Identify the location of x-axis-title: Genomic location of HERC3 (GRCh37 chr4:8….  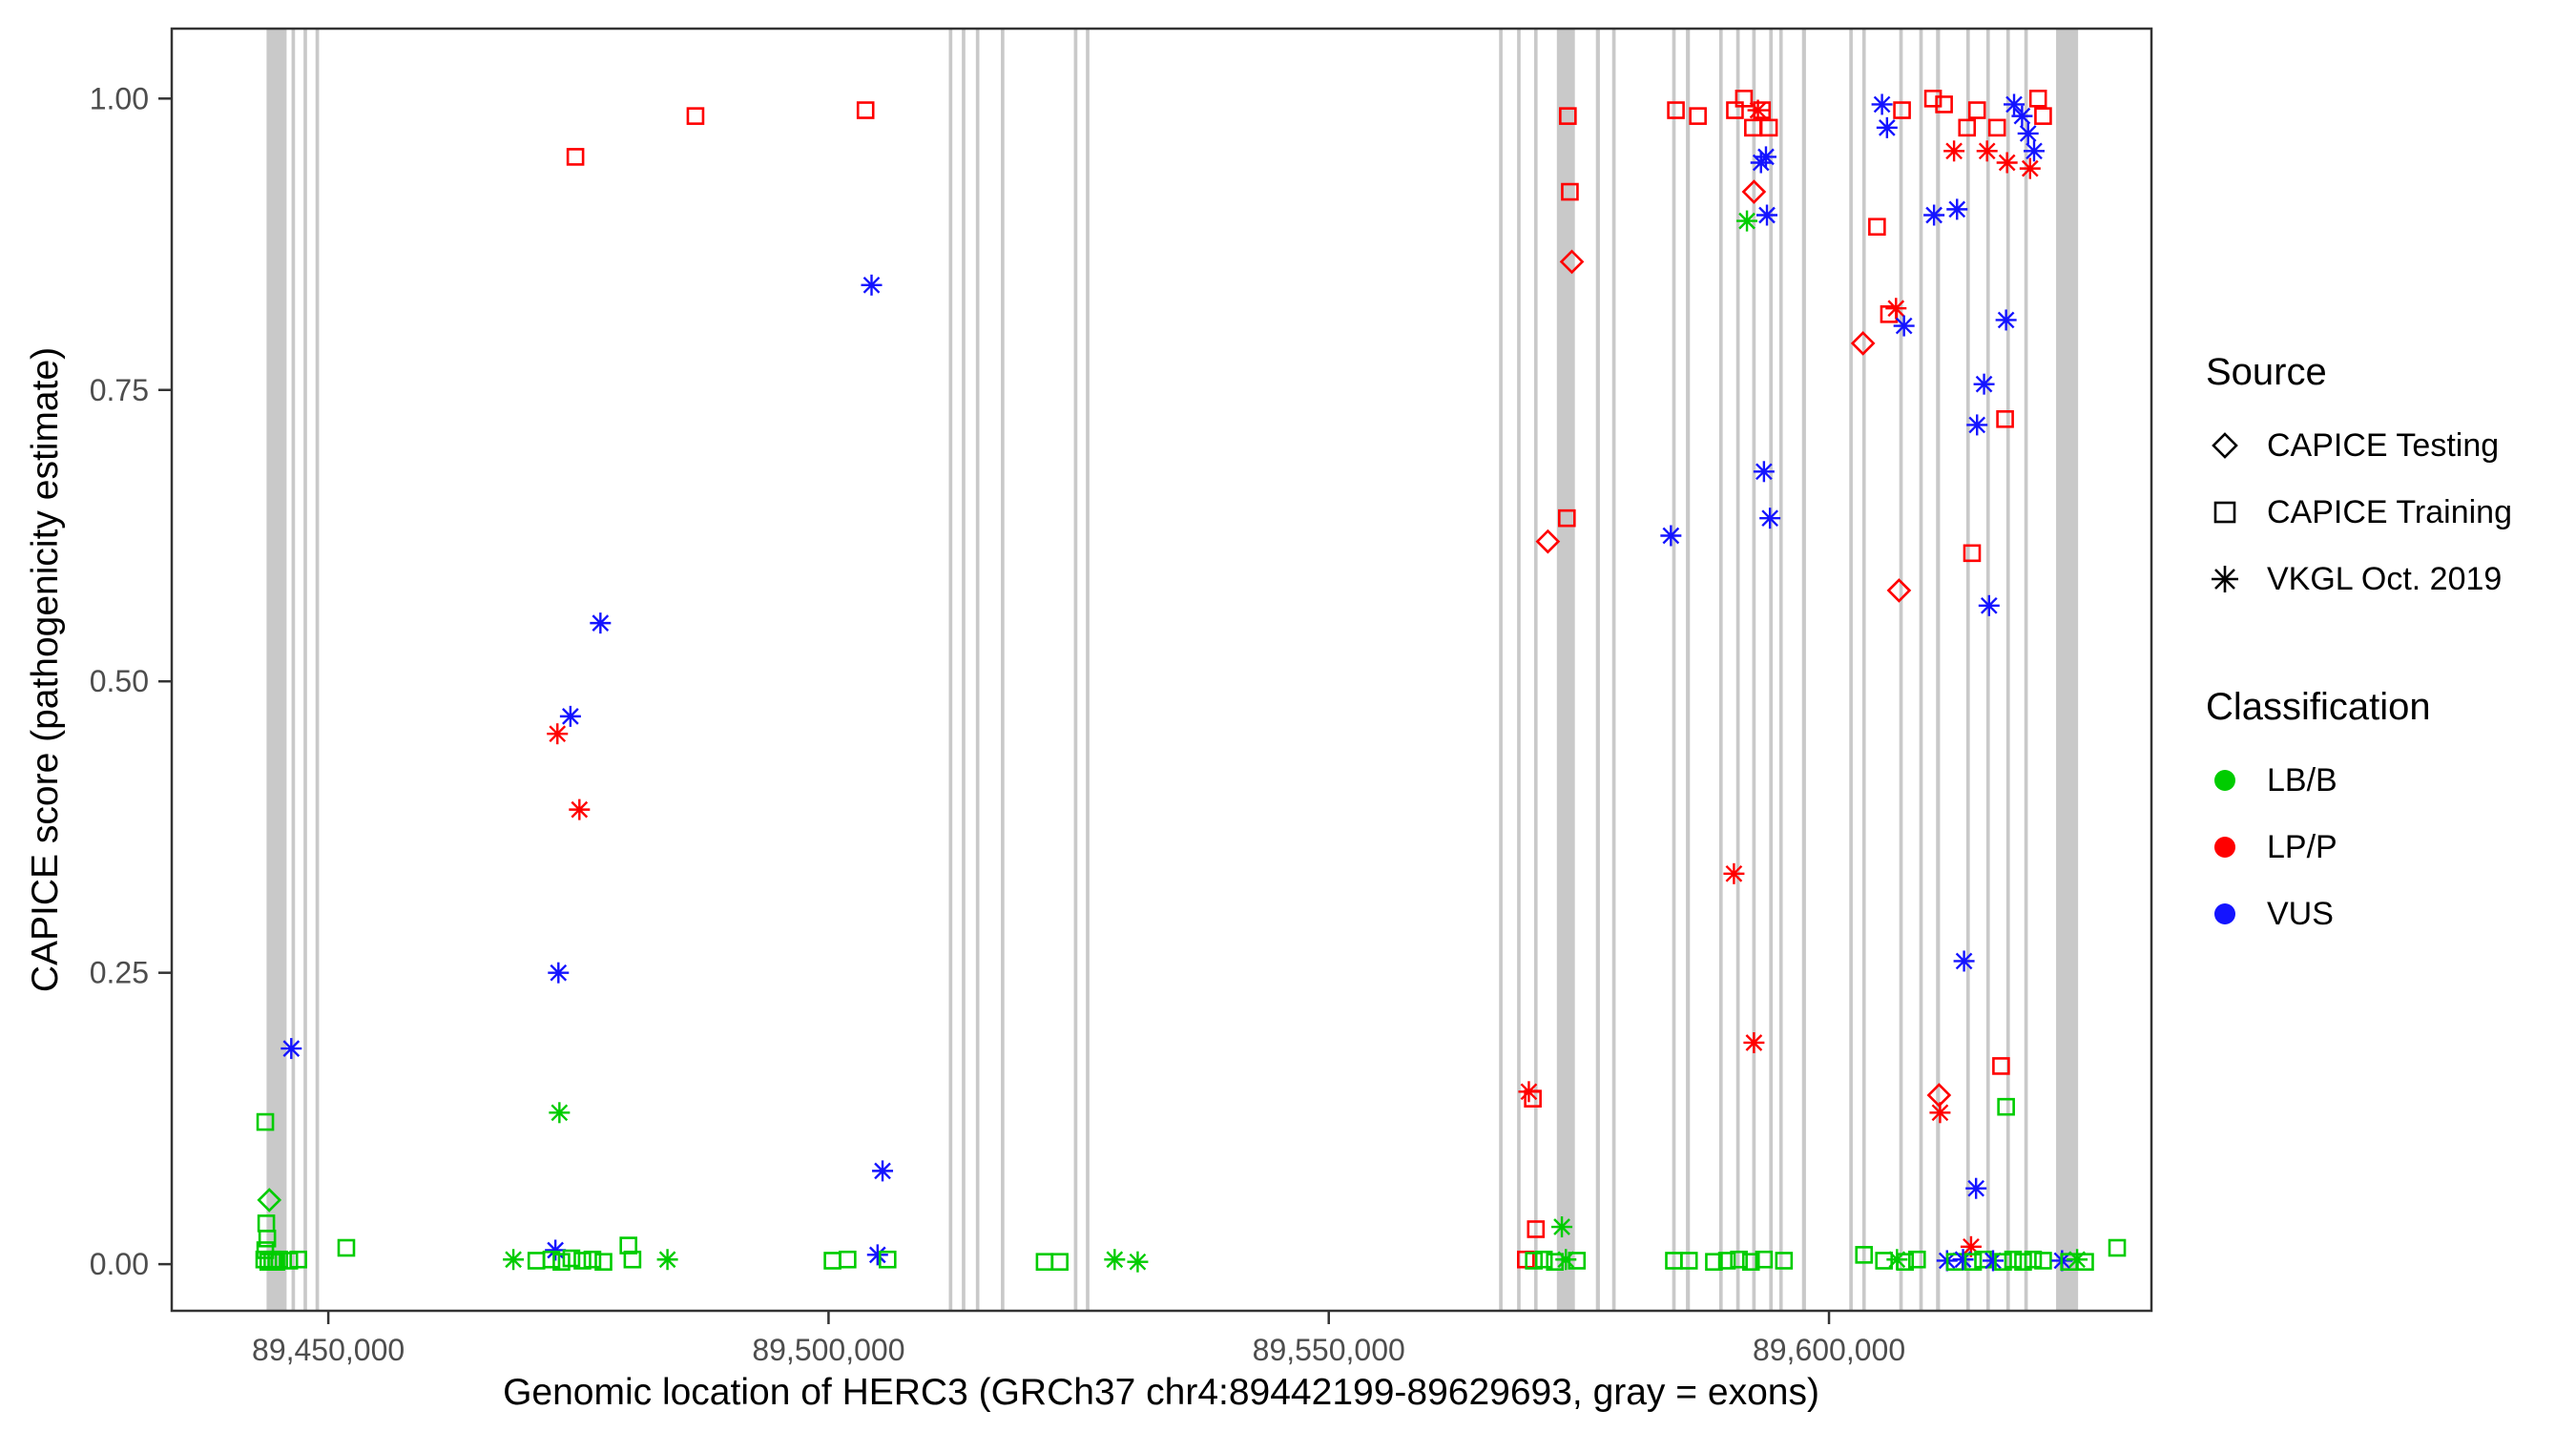
(1161, 1392).